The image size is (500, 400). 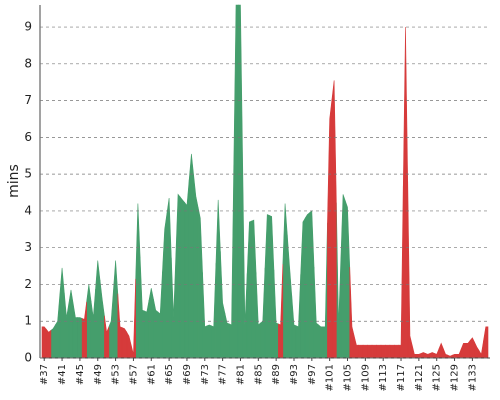 I want to click on y-tick-label: 2, so click(x=28, y=284).